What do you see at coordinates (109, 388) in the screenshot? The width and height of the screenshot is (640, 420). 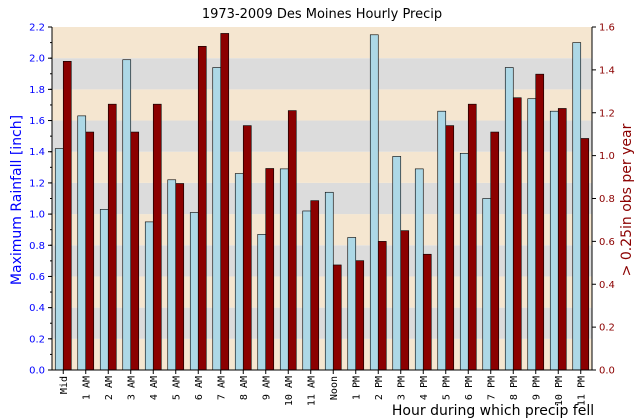 I see `x-tick-label: 2 AM` at bounding box center [109, 388].